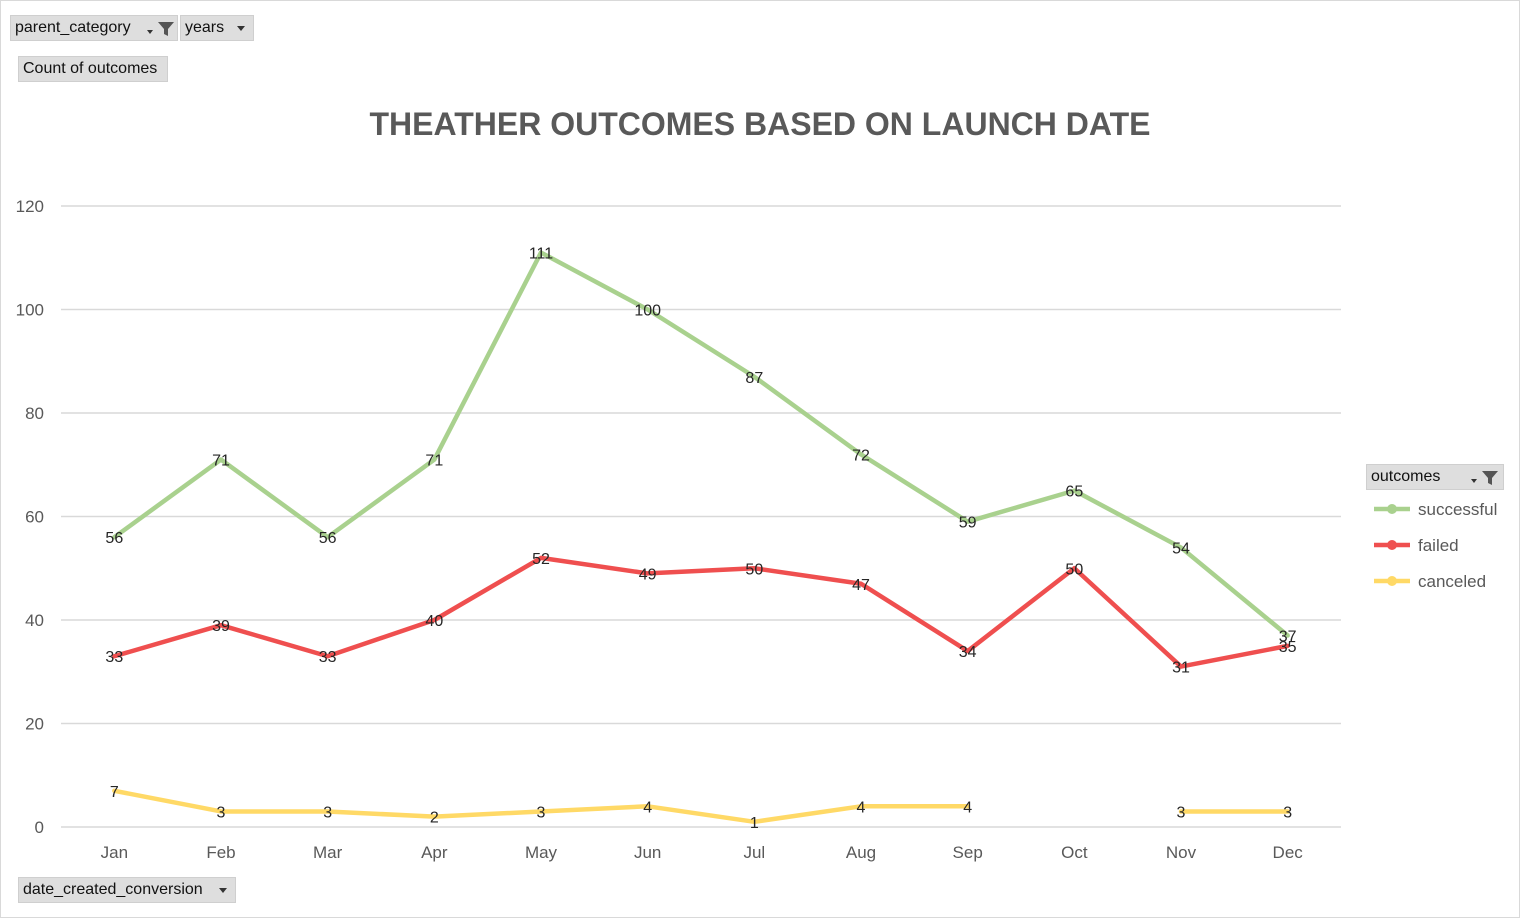  I want to click on years-filter-label: years, so click(205, 27).